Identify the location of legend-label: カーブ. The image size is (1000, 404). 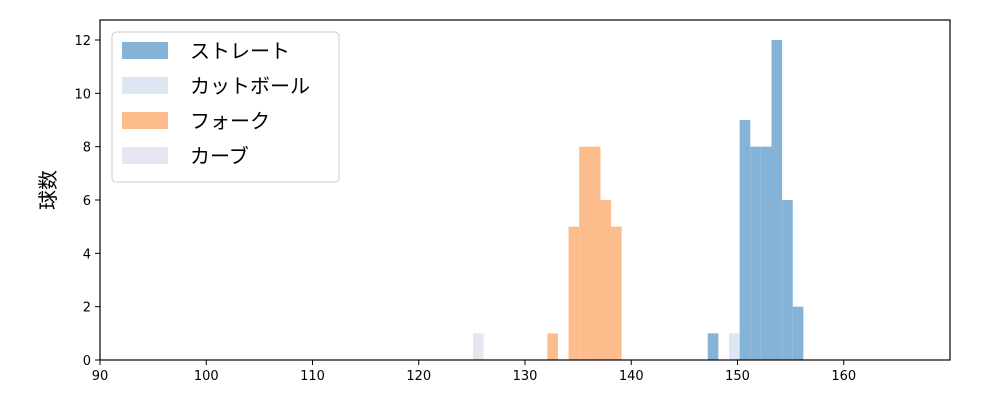
(219, 156).